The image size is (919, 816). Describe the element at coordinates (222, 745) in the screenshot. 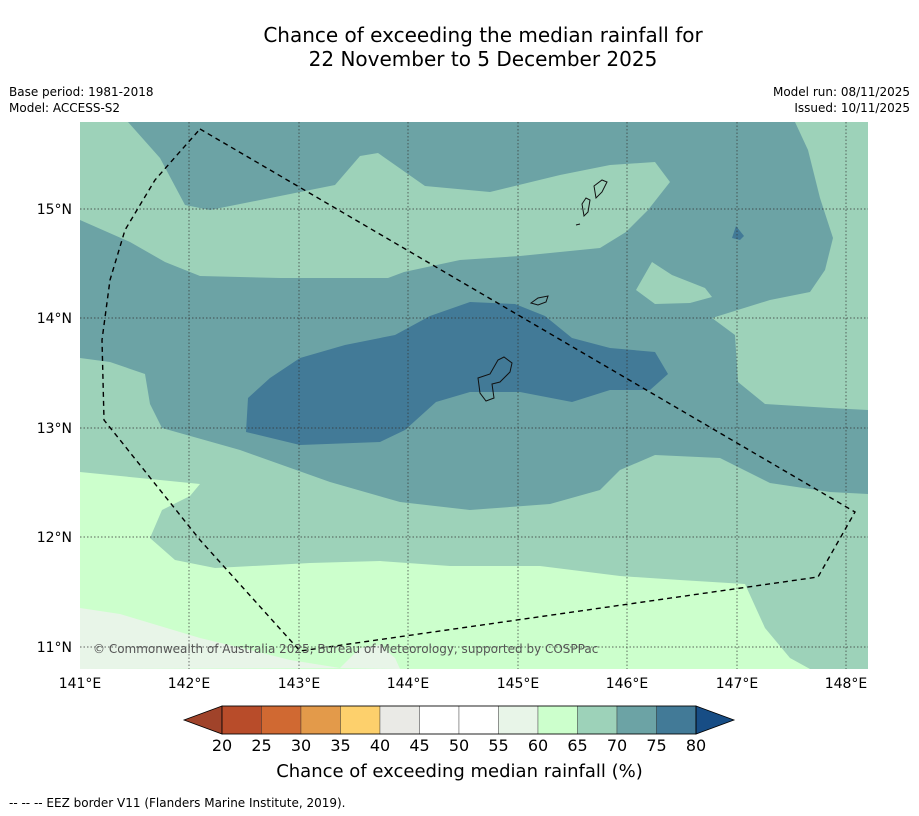

I see `colorbar-tick-label: 20` at that location.